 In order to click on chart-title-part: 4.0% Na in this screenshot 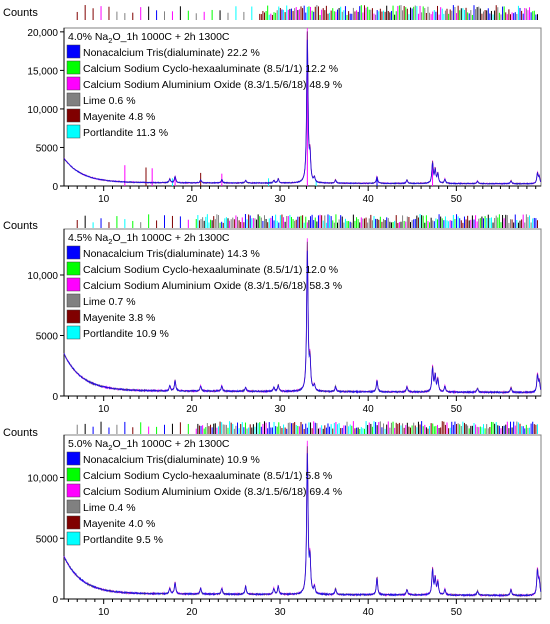, I will do `click(88, 37)`.